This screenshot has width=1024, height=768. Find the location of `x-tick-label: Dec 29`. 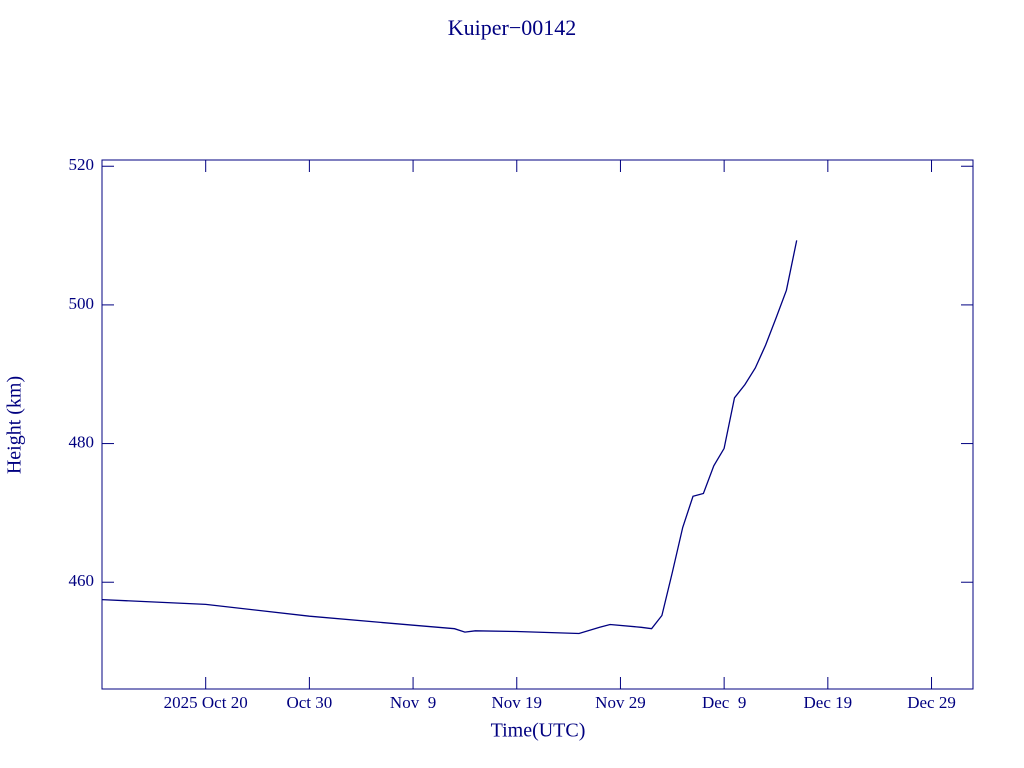

x-tick-label: Dec 29 is located at coordinates (931, 702).